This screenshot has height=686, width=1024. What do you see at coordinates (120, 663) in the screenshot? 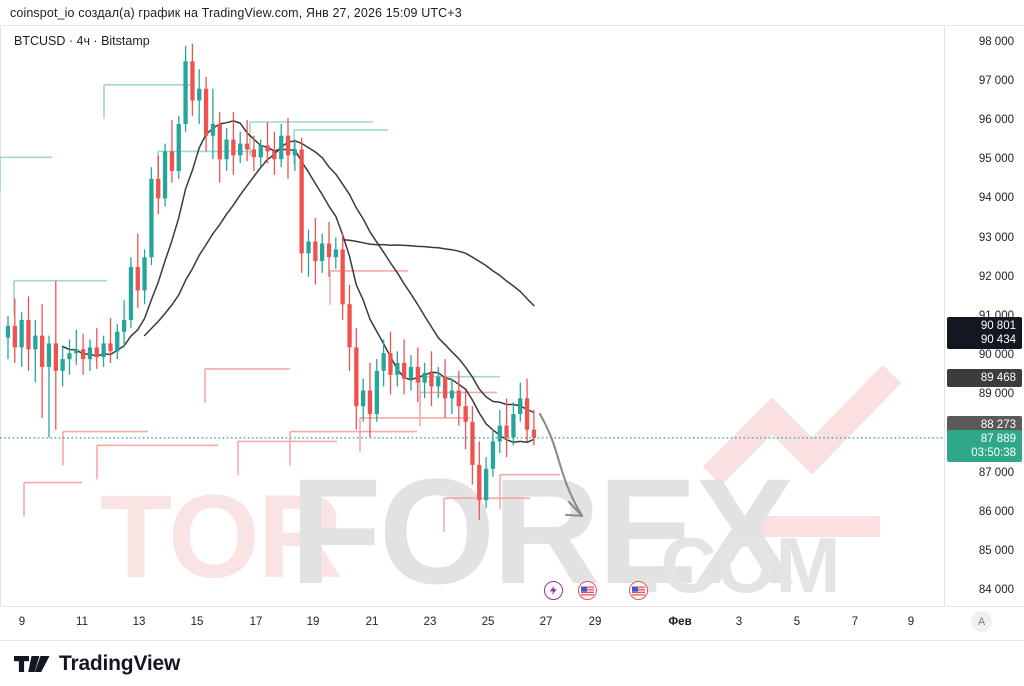
I see `tradingview-wordmark: TradingView` at bounding box center [120, 663].